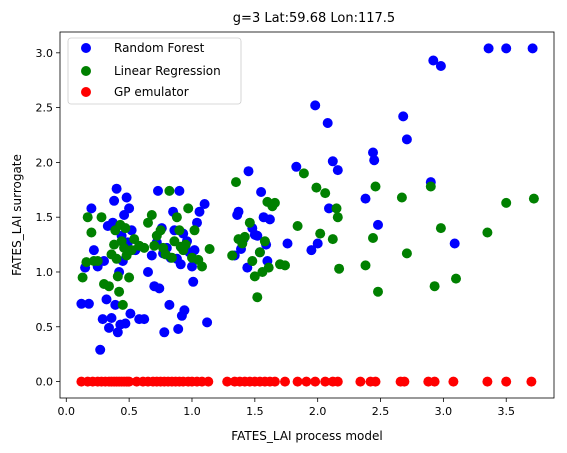  Describe the element at coordinates (86, 92) in the screenshot. I see `legend-marker-gp-emulator` at that location.